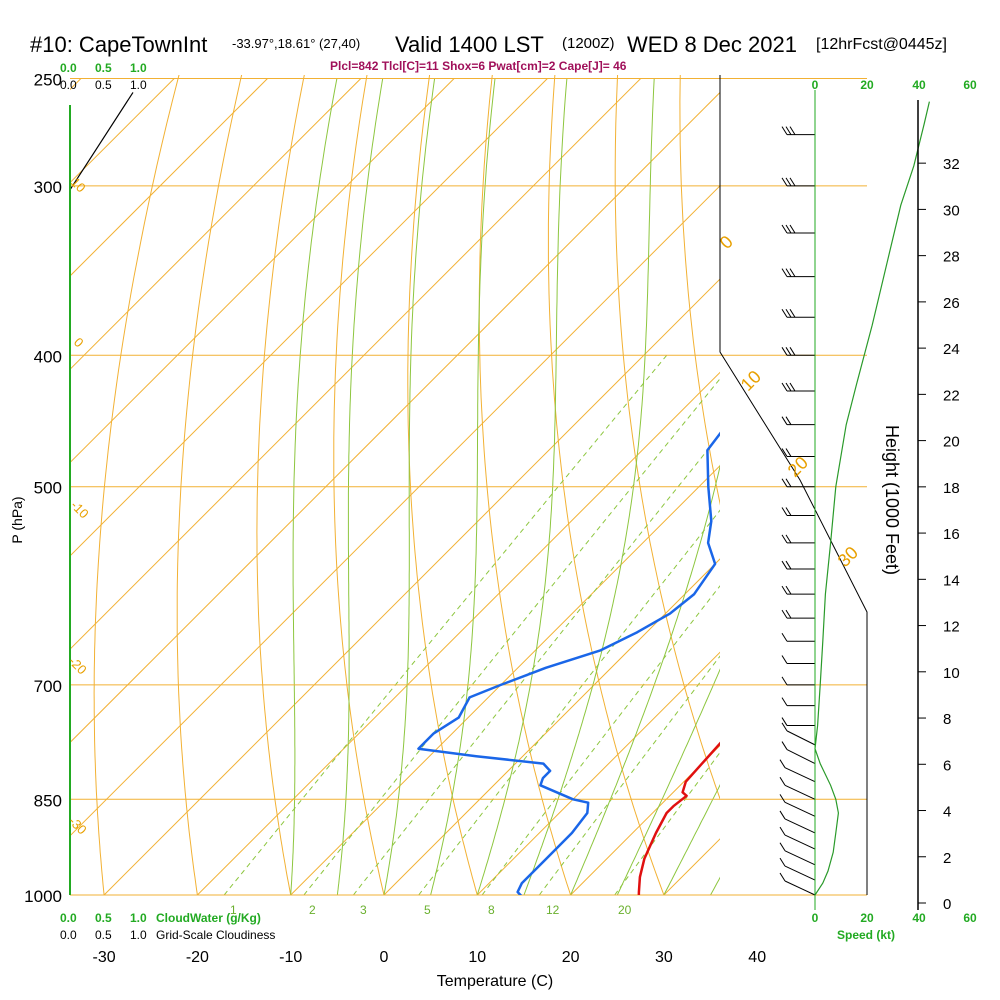 The width and height of the screenshot is (1000, 1000). What do you see at coordinates (866, 935) in the screenshot?
I see `speed-axis-label: Speed (kt)` at bounding box center [866, 935].